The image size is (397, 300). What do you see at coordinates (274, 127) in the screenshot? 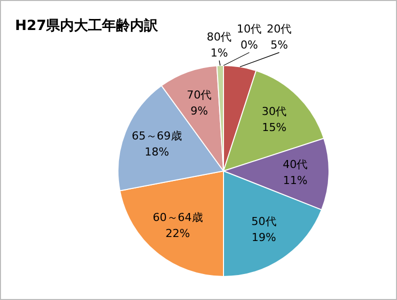
I see `data-label: 15%` at bounding box center [274, 127].